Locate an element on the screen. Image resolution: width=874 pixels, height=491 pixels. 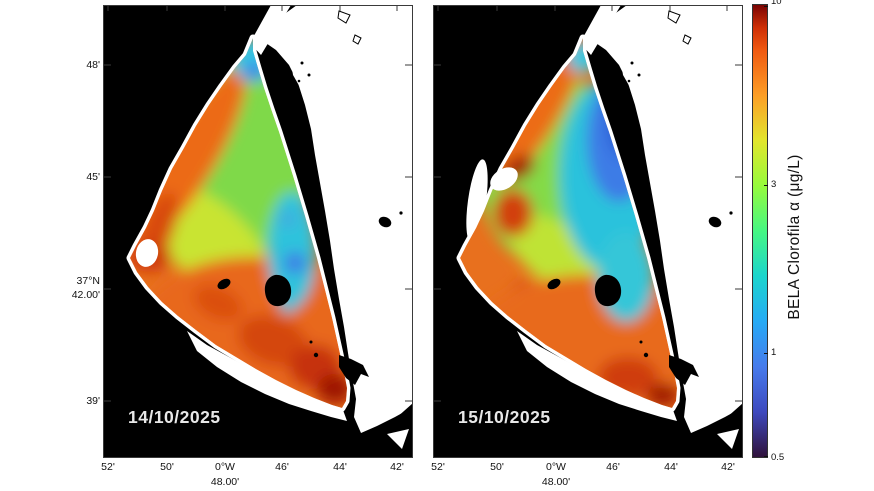
y-tick-45: 45' is located at coordinates (93, 177).